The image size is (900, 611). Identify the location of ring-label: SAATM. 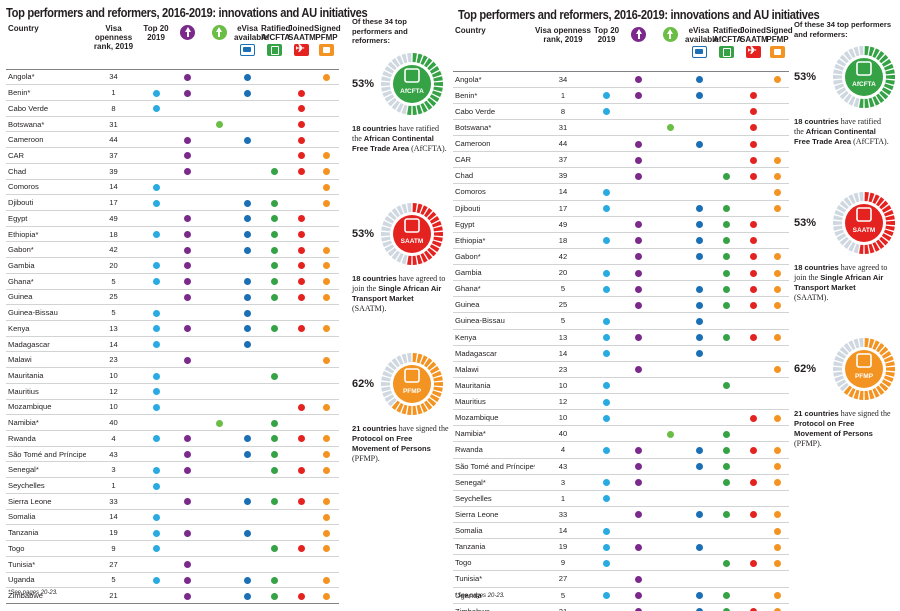
(864, 230).